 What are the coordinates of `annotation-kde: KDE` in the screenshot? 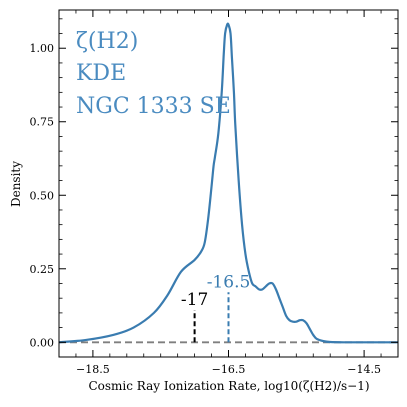 It's located at (101, 73).